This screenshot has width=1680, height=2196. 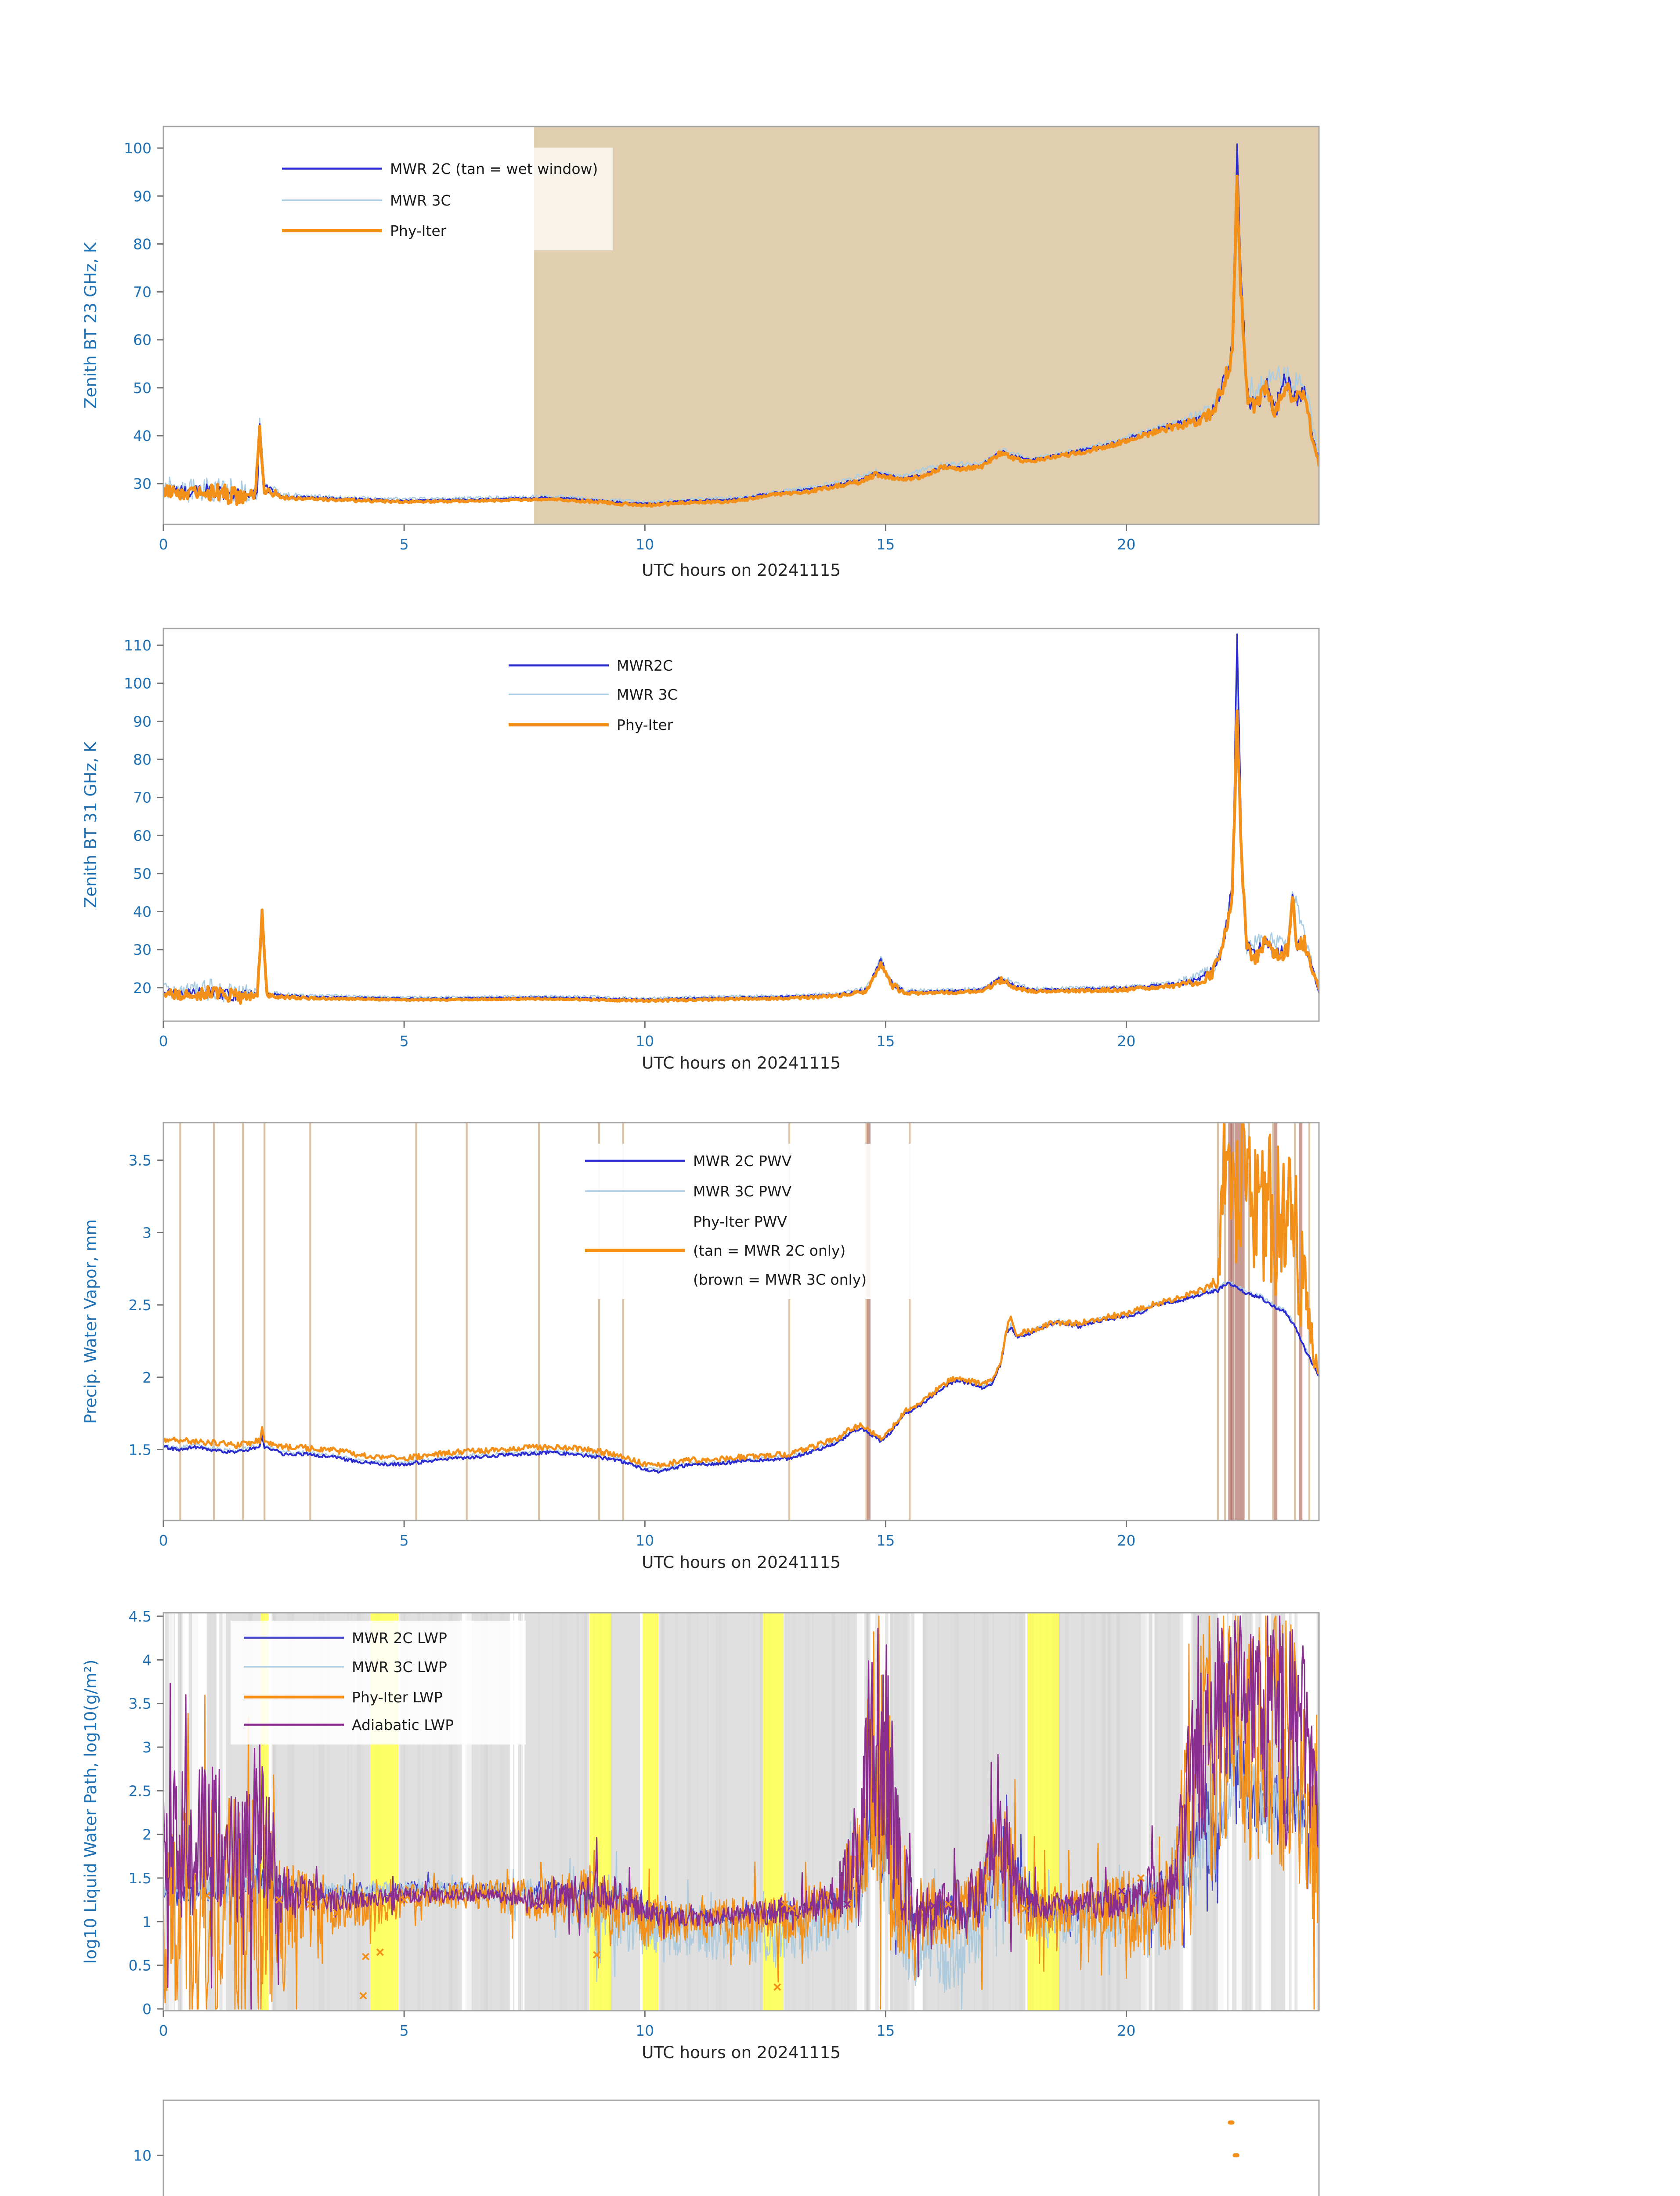 What do you see at coordinates (91, 1321) in the screenshot?
I see `y-axis-label: Precip. Water Vapor, mm` at bounding box center [91, 1321].